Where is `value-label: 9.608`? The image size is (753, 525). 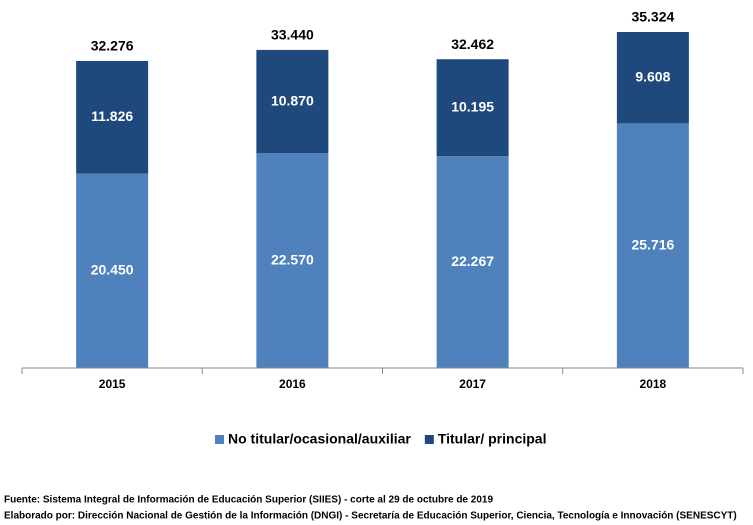 value-label: 9.608 is located at coordinates (652, 76).